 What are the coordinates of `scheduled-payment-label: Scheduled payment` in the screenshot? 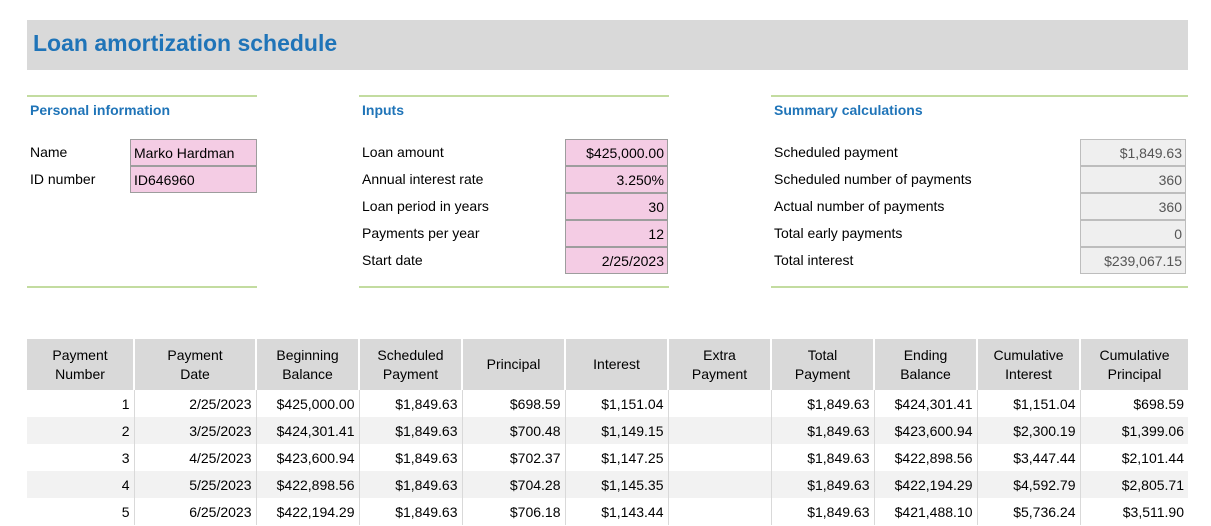 It's located at (836, 152).